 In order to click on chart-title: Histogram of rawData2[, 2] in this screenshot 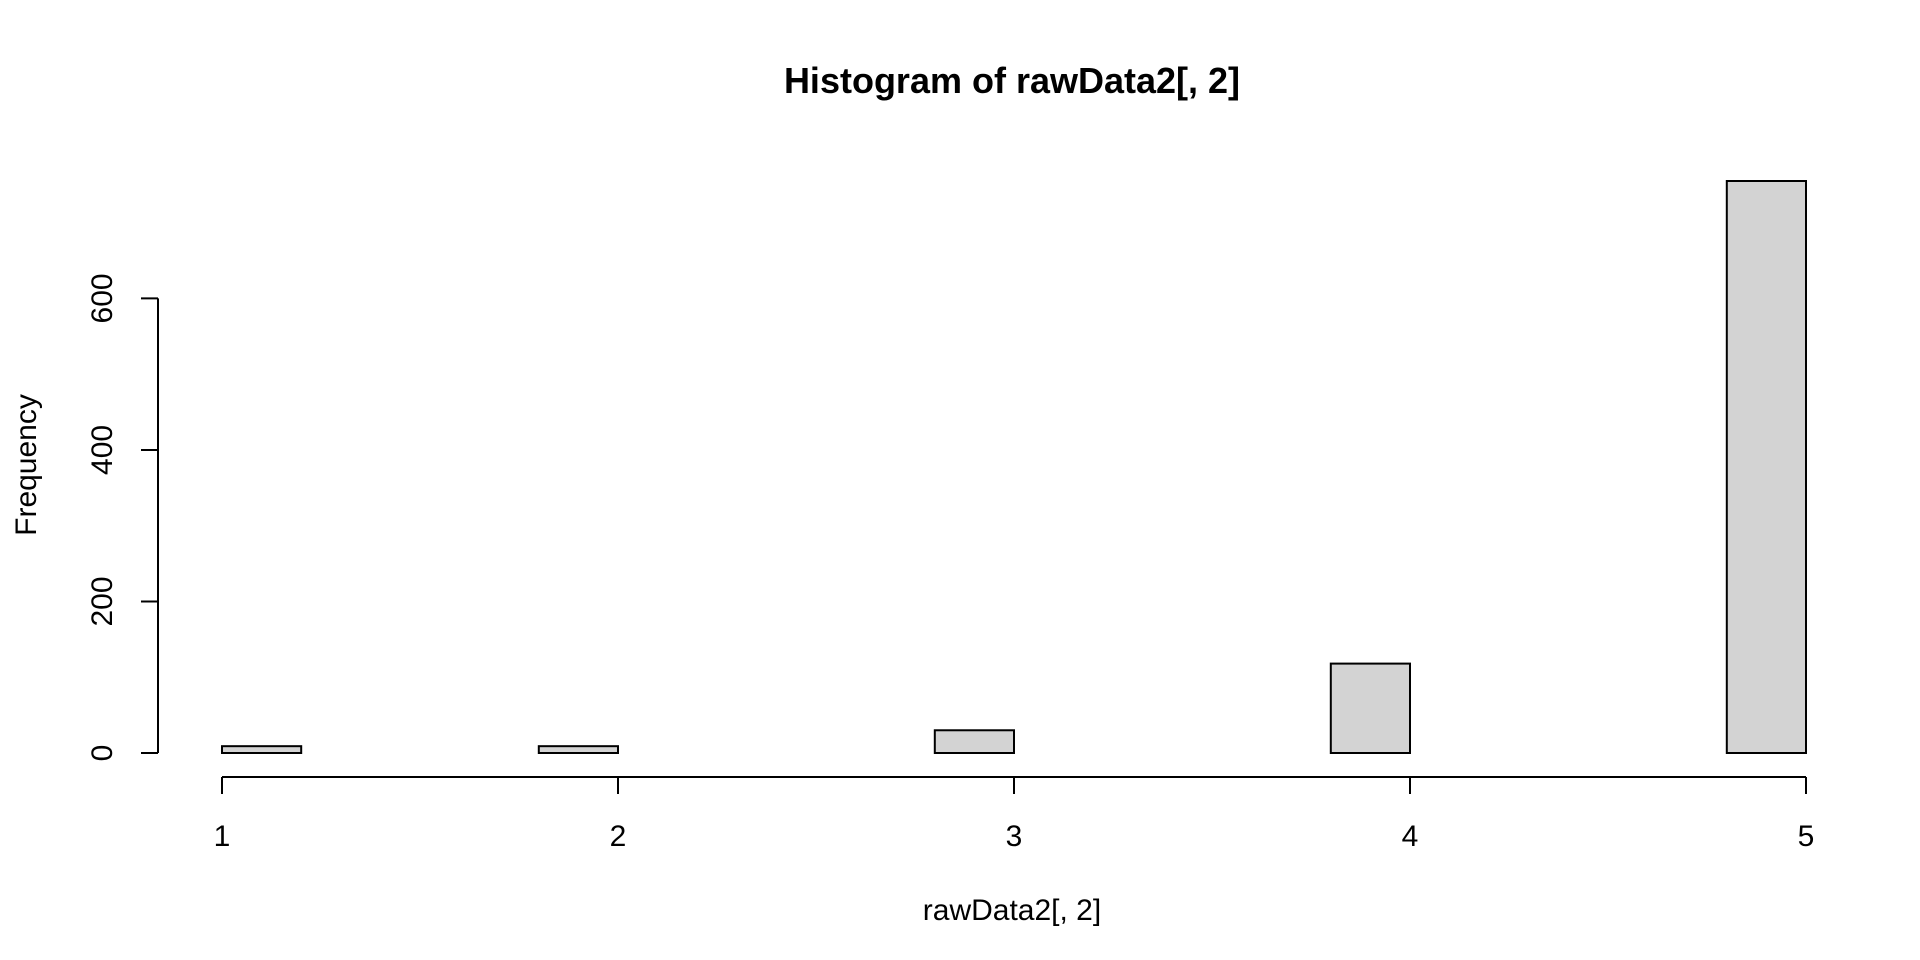, I will do `click(1012, 80)`.